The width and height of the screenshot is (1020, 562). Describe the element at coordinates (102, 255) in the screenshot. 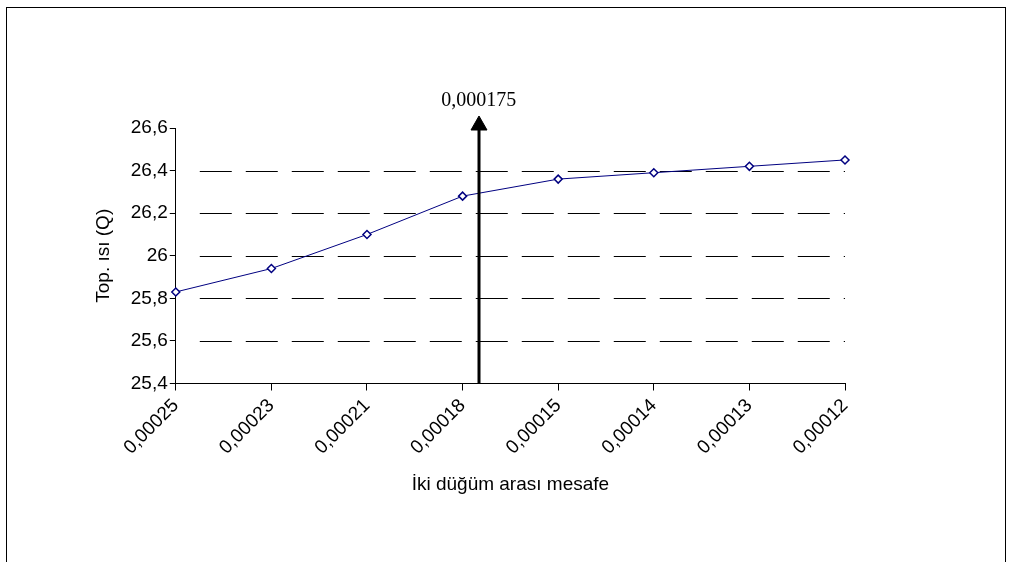

I see `y-axis-title: Top. ısı (Q)` at that location.